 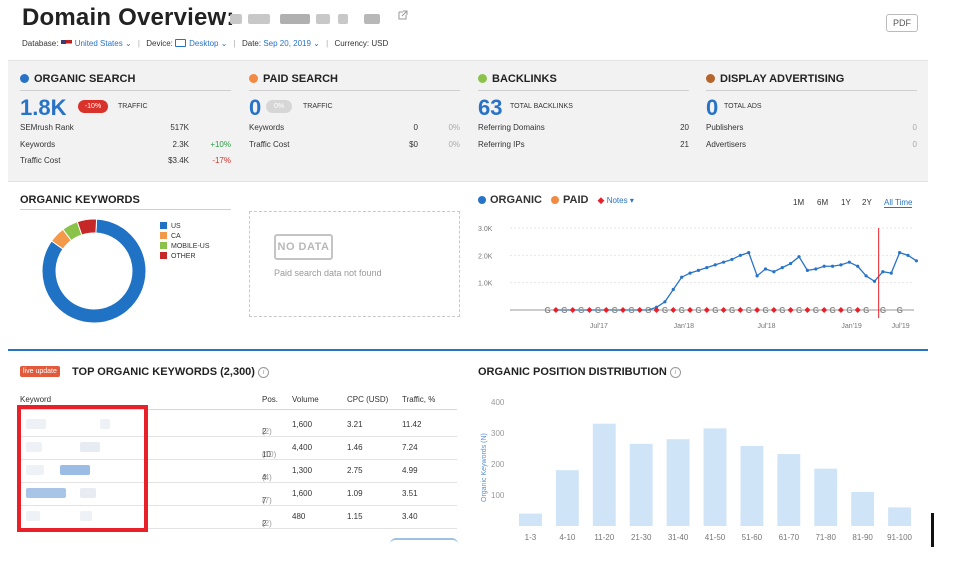 I want to click on y-axis-label: Organic Keywords (N), so click(x=484, y=467).